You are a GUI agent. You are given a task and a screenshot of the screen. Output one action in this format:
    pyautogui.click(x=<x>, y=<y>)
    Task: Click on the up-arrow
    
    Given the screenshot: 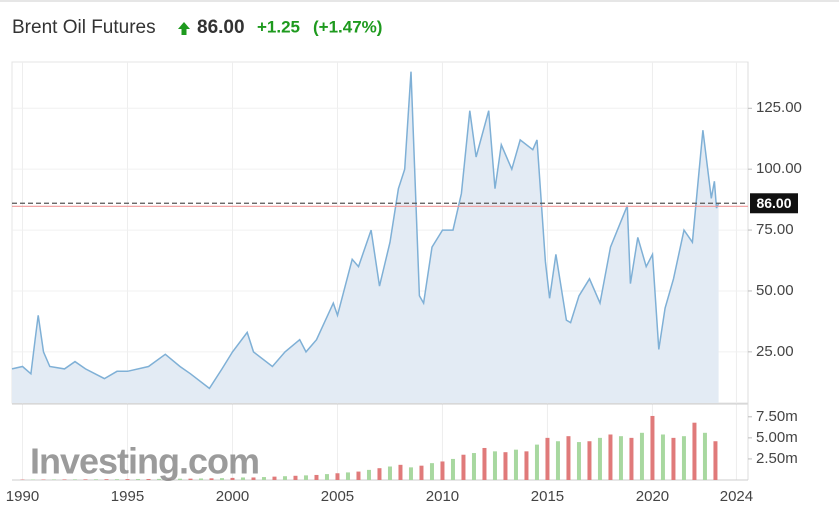 What is the action you would take?
    pyautogui.click(x=184, y=28)
    